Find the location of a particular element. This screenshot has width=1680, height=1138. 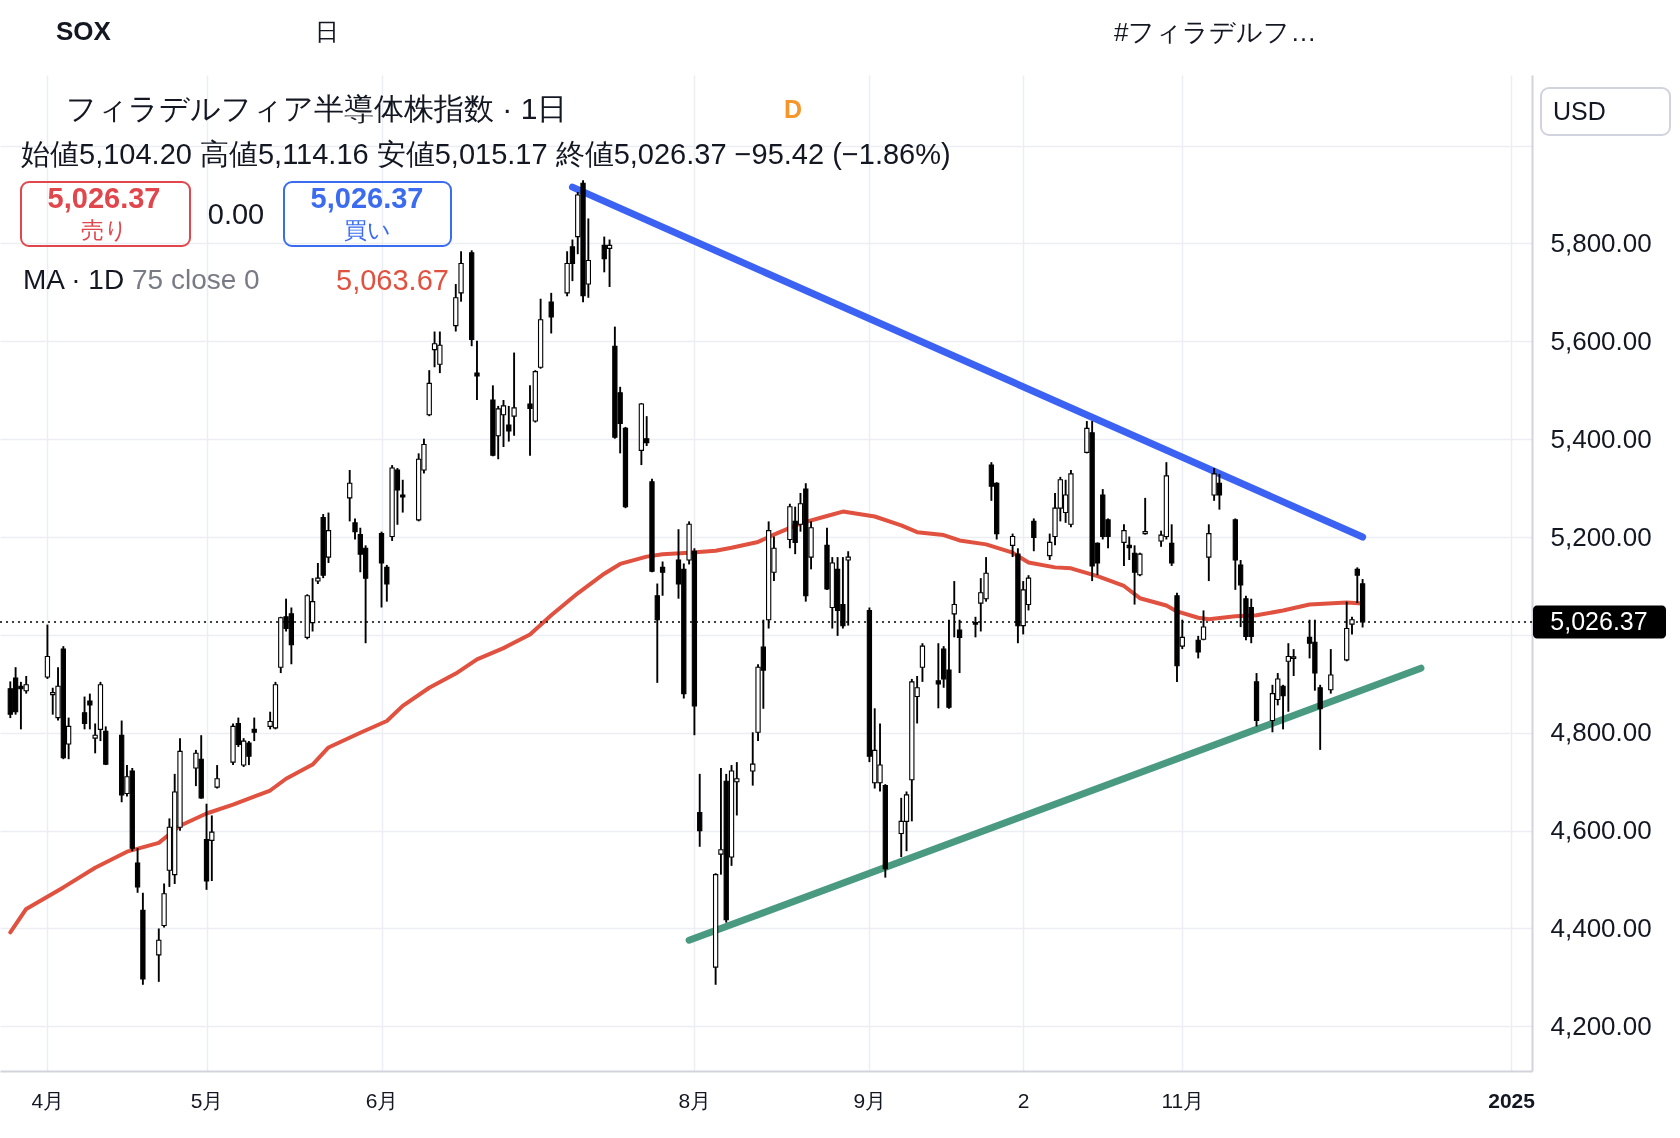

text: 日 is located at coordinates (327, 31).